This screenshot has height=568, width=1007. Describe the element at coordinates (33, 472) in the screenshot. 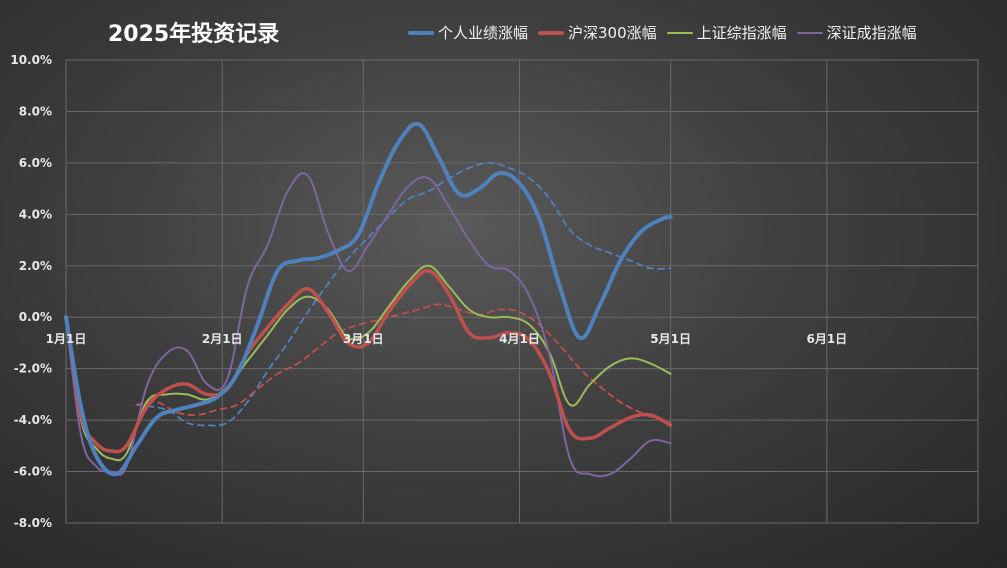

I see `y-tick-label: -6.0%` at that location.